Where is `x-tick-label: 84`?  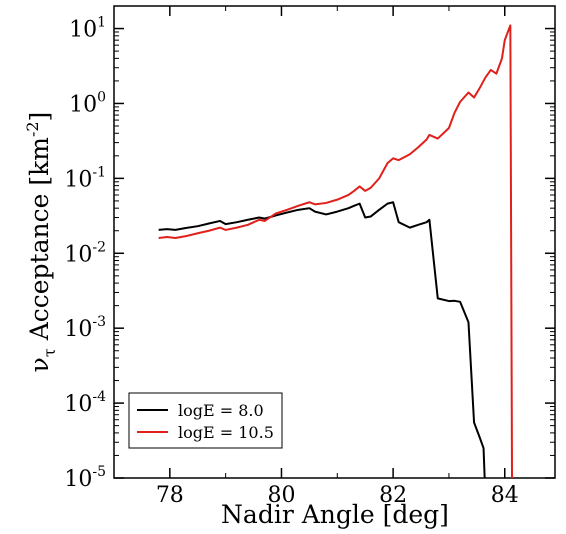
x-tick-label: 84 is located at coordinates (505, 495).